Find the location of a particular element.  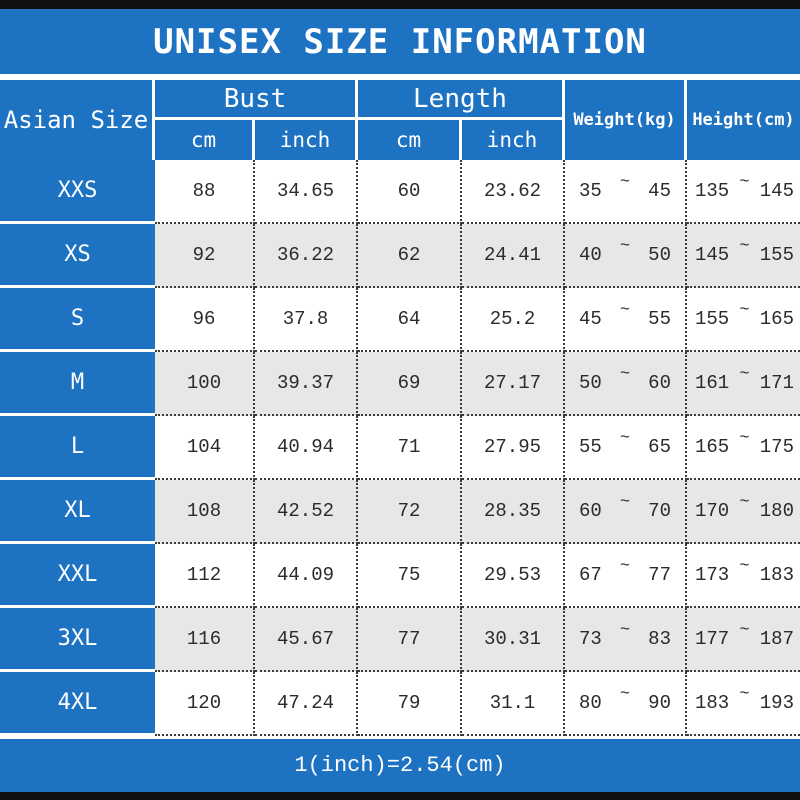

length-inch-cell: 30.31 is located at coordinates (513, 640).